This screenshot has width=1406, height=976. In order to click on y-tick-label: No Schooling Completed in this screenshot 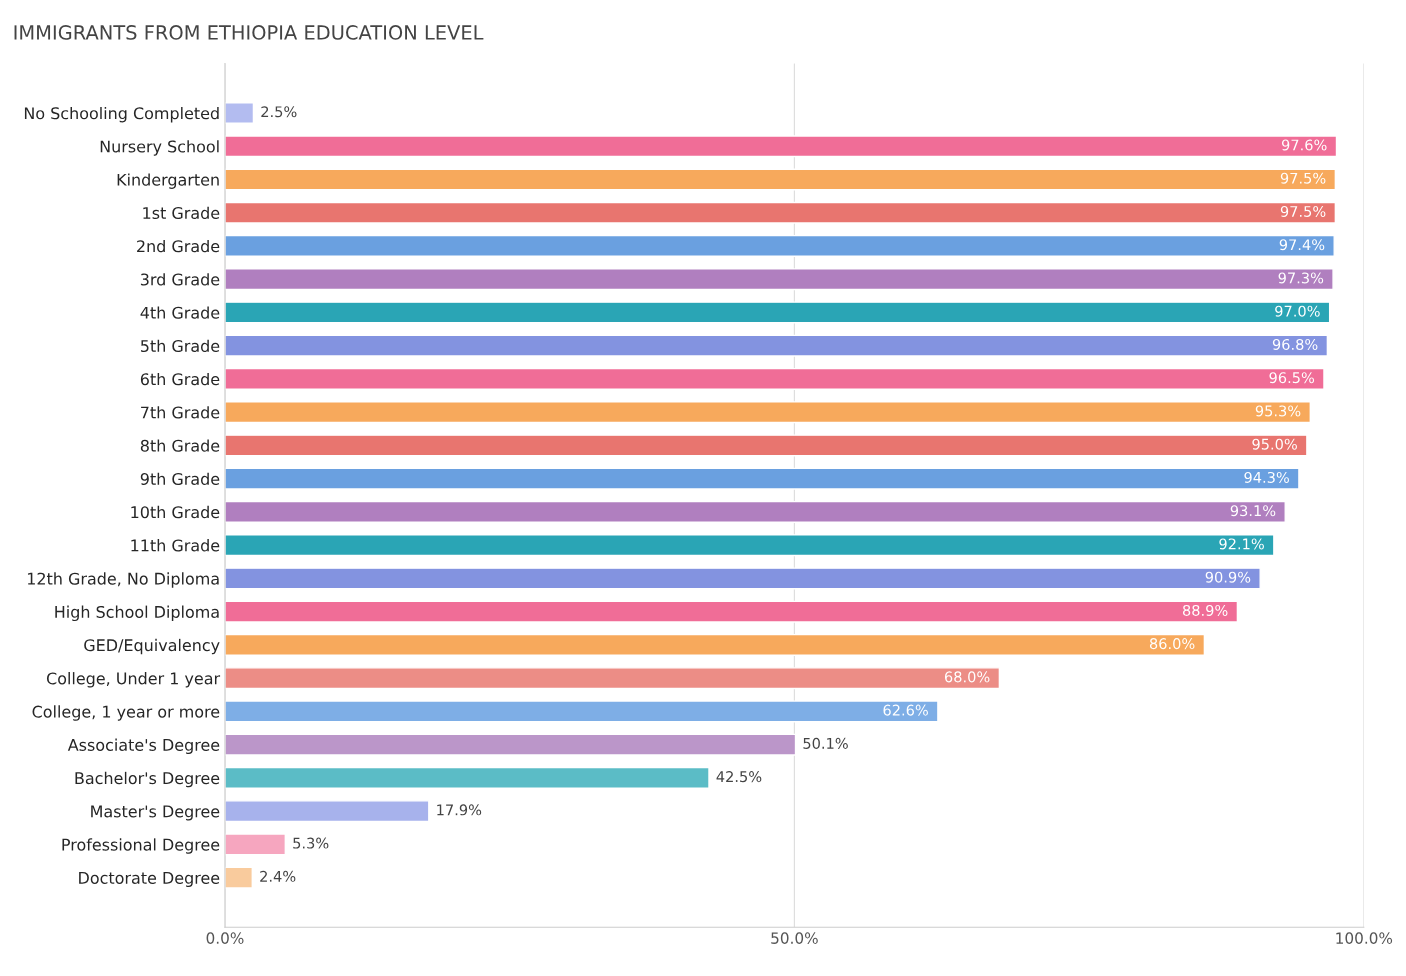, I will do `click(121, 114)`.